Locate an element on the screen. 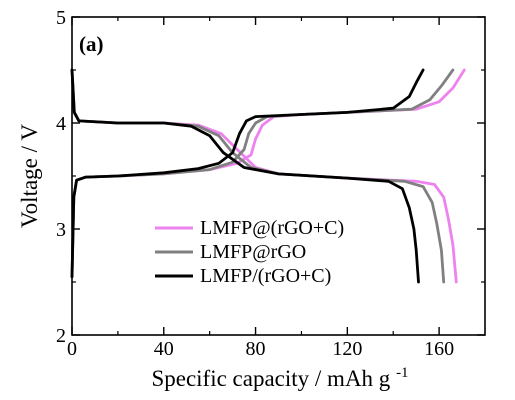 The height and width of the screenshot is (400, 515). x-tick-label: 40 is located at coordinates (164, 349).